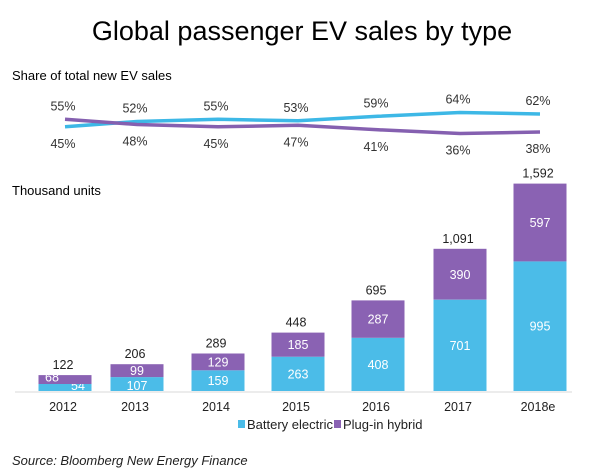 The width and height of the screenshot is (603, 474). I want to click on bar-value-battery-electric: 995, so click(540, 327).